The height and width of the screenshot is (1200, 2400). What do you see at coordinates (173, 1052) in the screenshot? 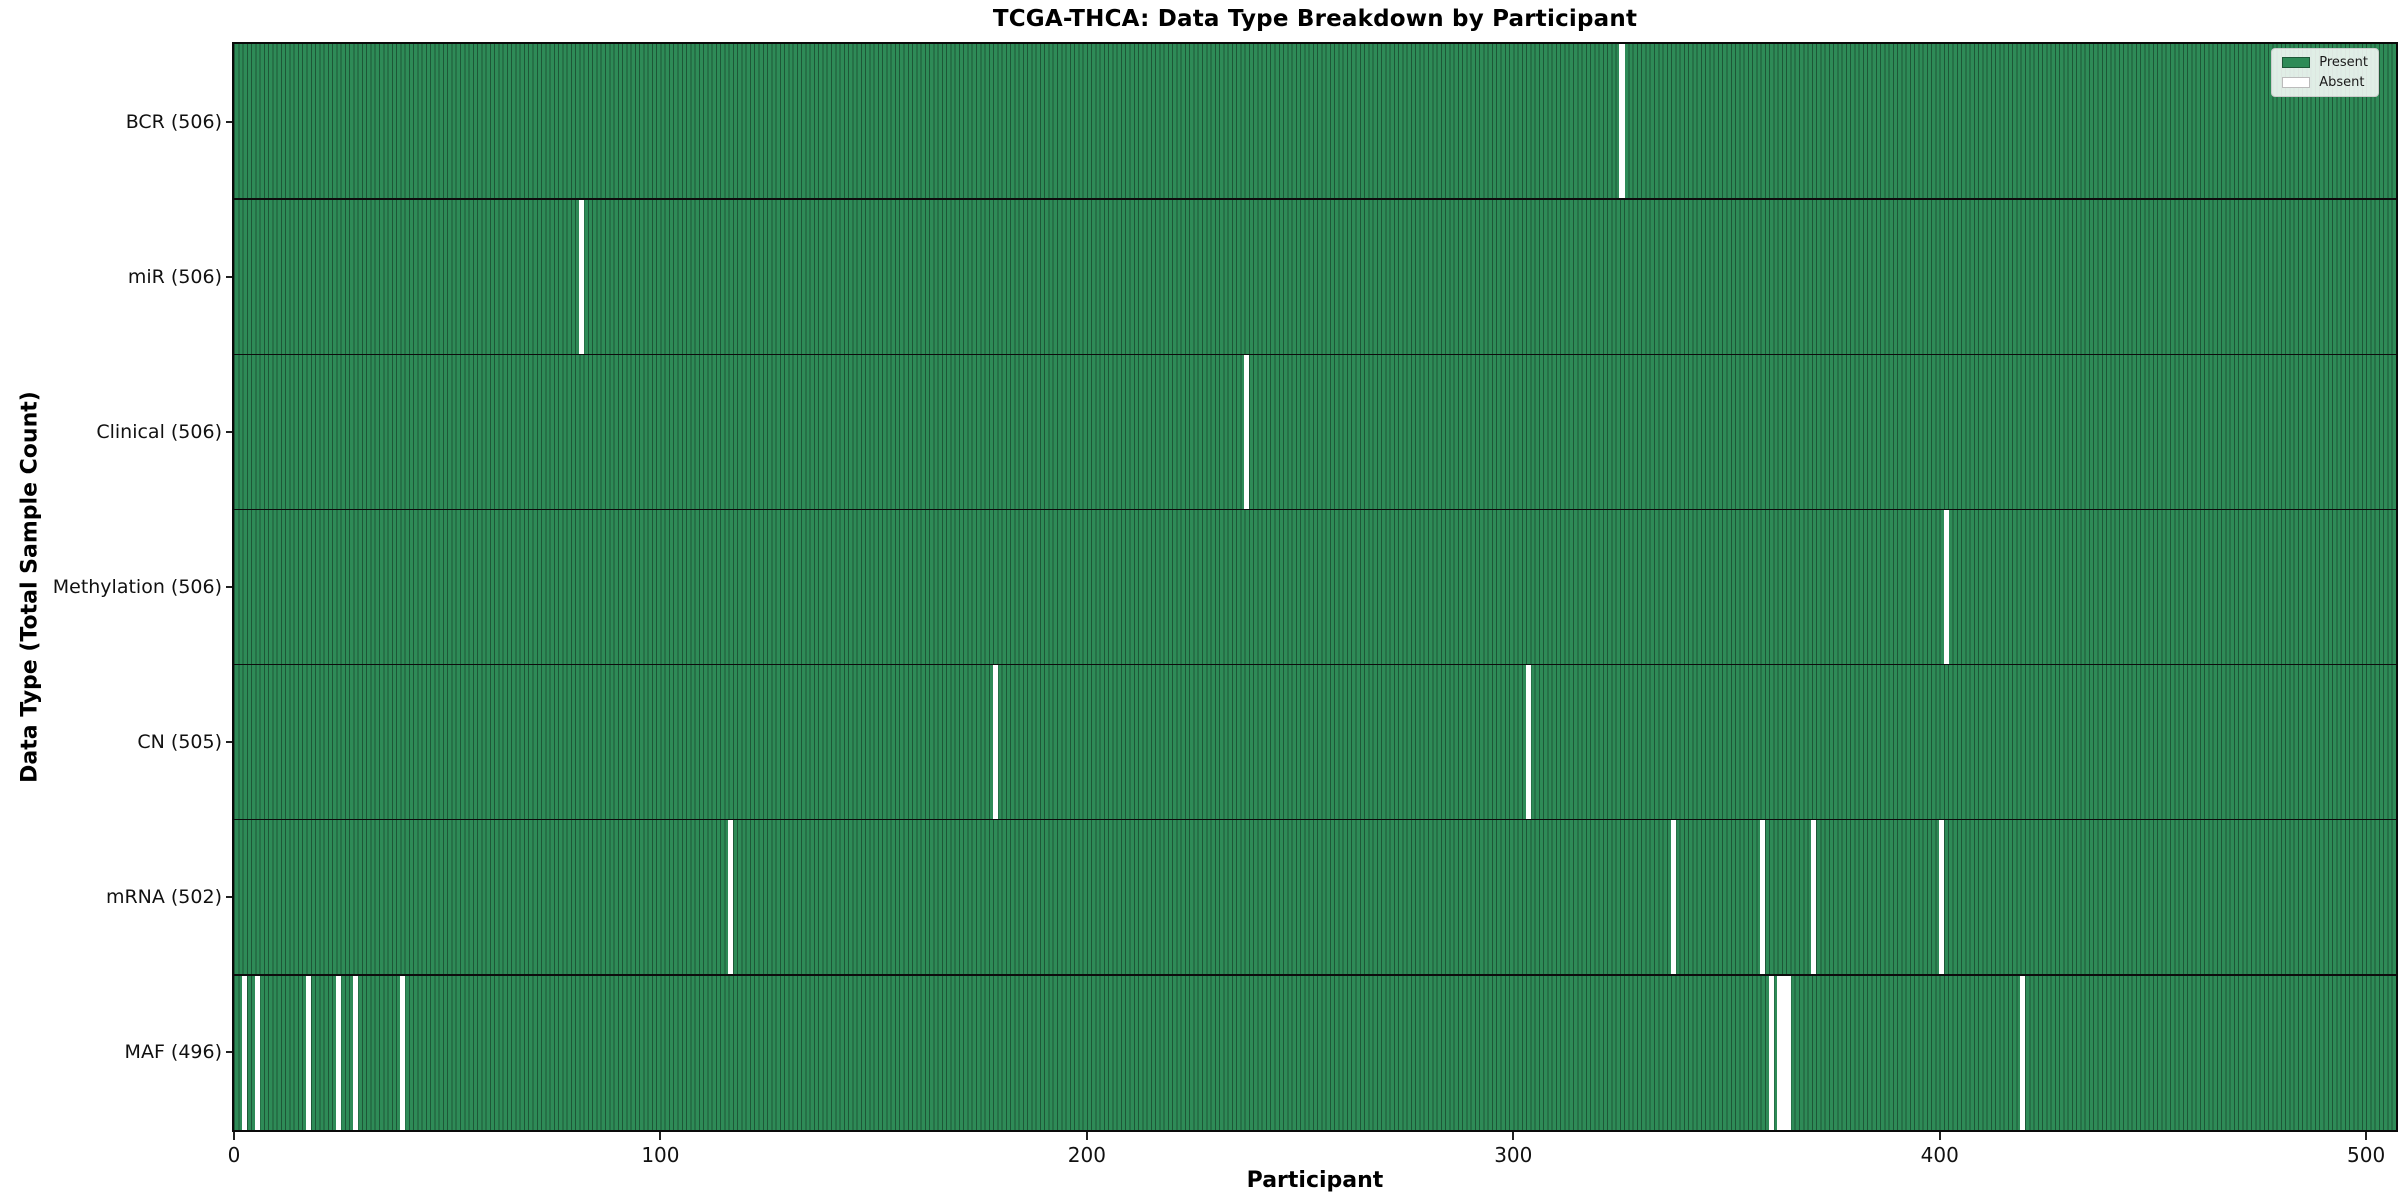
I see `y-tick-label-maf: MAF (496)` at bounding box center [173, 1052].